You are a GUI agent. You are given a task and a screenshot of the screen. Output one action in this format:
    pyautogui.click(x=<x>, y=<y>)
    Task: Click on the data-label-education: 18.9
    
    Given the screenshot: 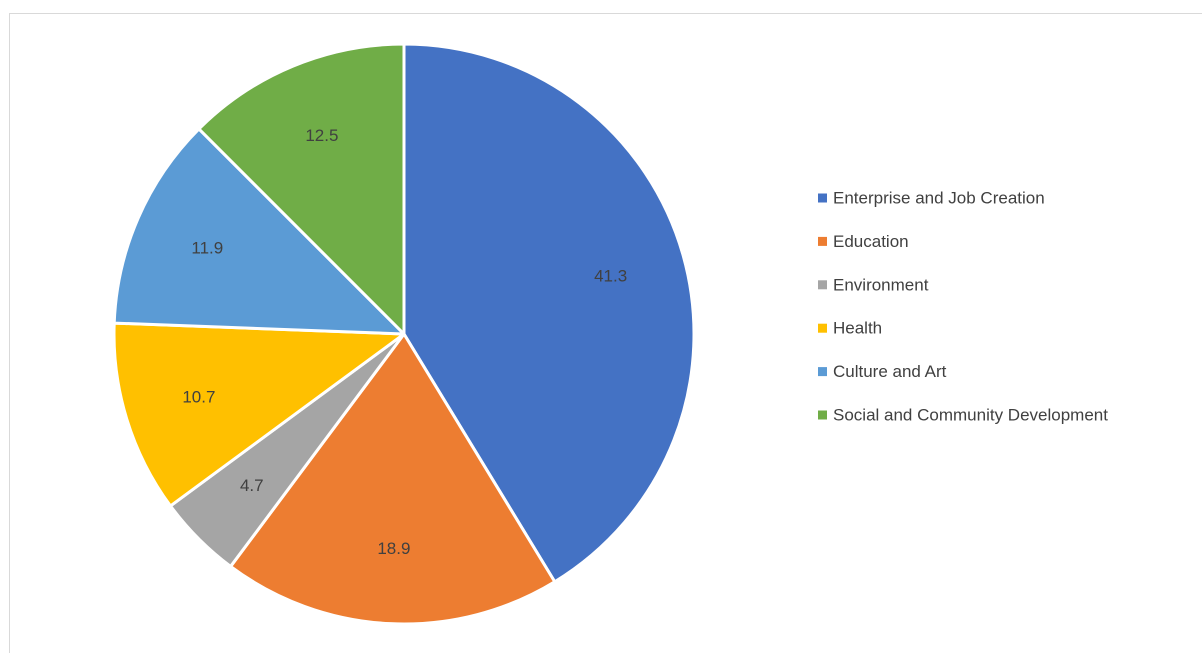 What is the action you would take?
    pyautogui.click(x=393, y=548)
    